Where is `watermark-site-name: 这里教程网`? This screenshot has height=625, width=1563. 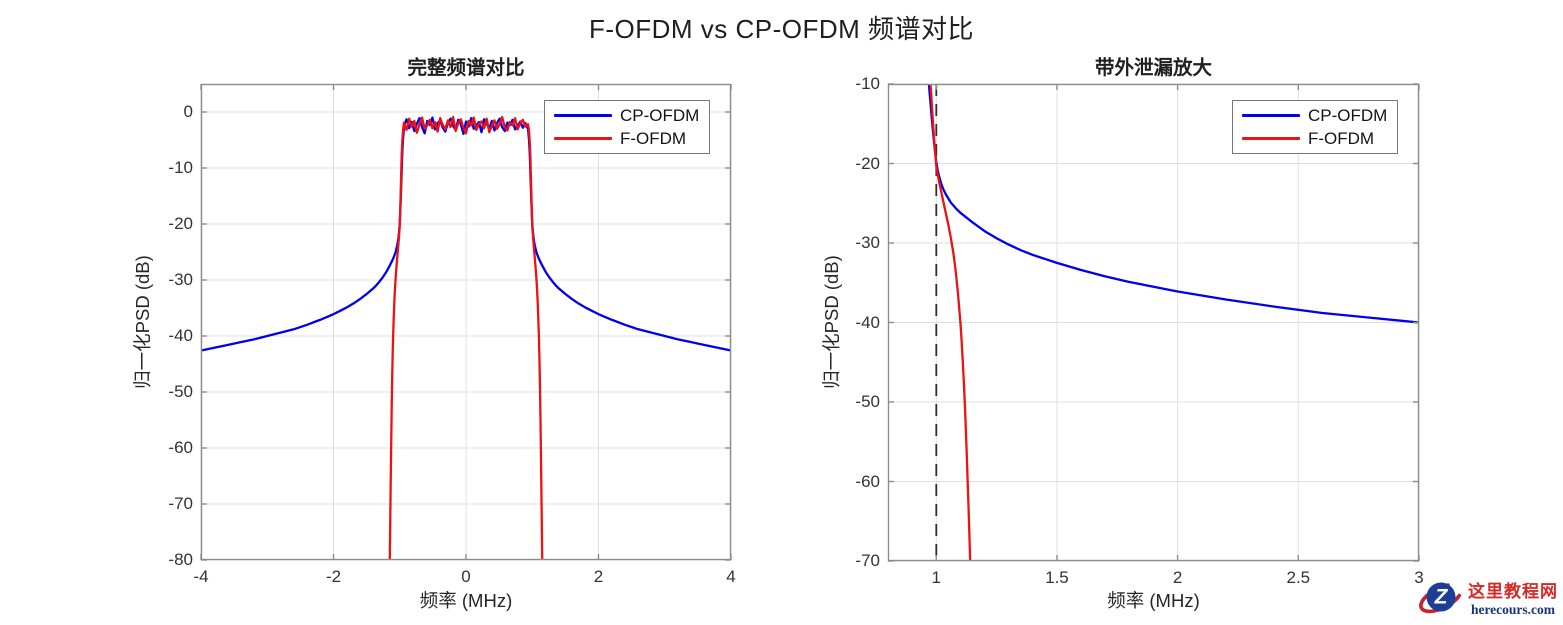
watermark-site-name: 这里教程网 is located at coordinates (1513, 591).